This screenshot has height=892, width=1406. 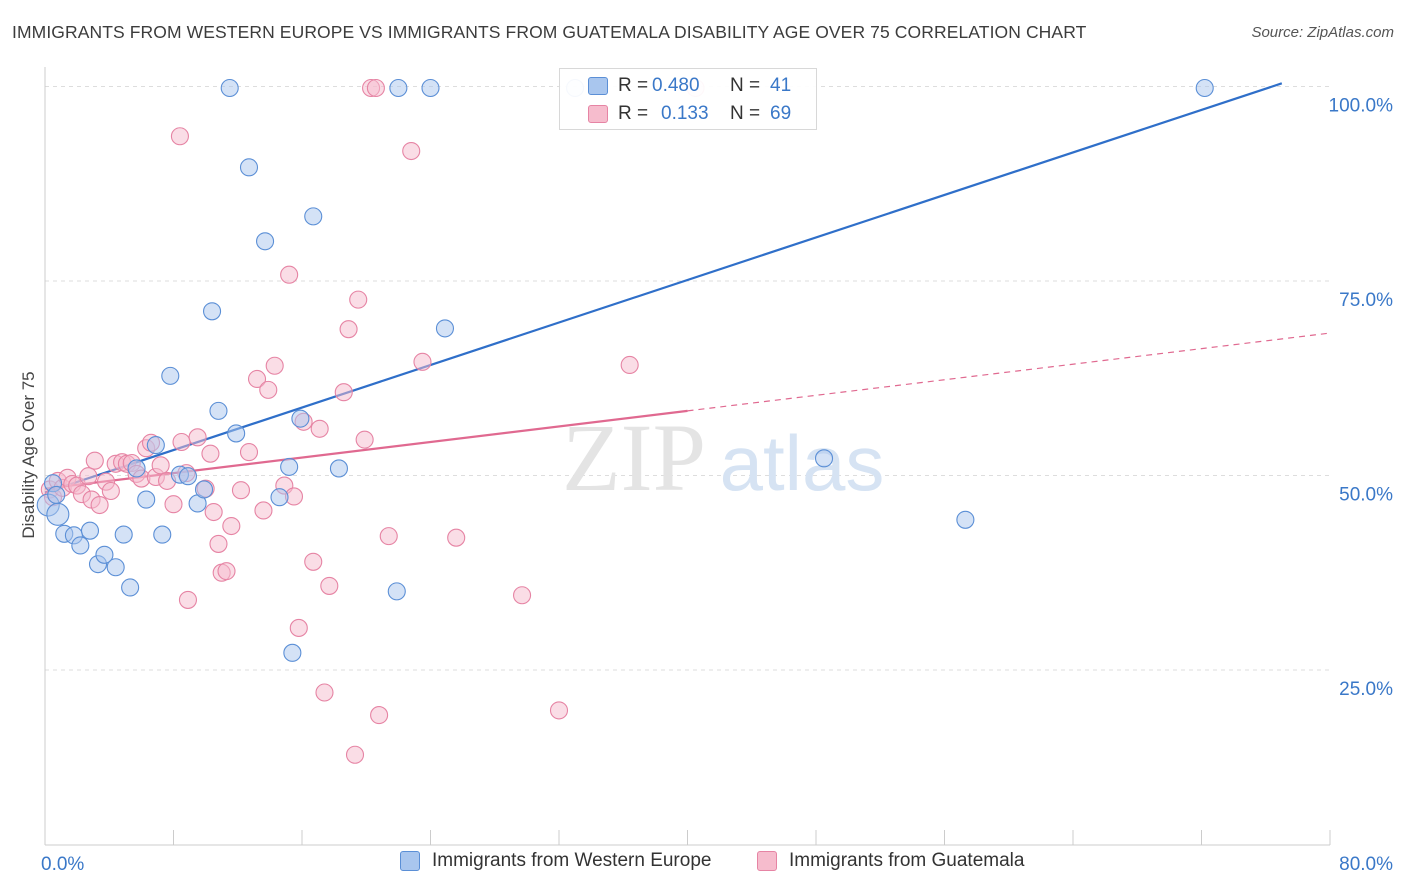 What do you see at coordinates (1366, 300) in the screenshot?
I see `y-tick-label: 75.0%` at bounding box center [1366, 300].